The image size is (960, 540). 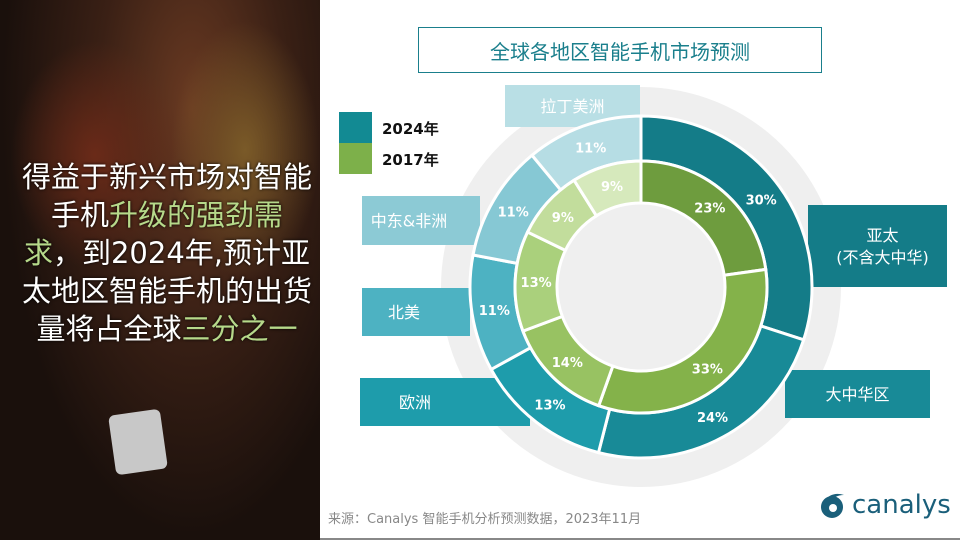 What do you see at coordinates (709, 209) in the screenshot?
I see `data-label: 23%` at bounding box center [709, 209].